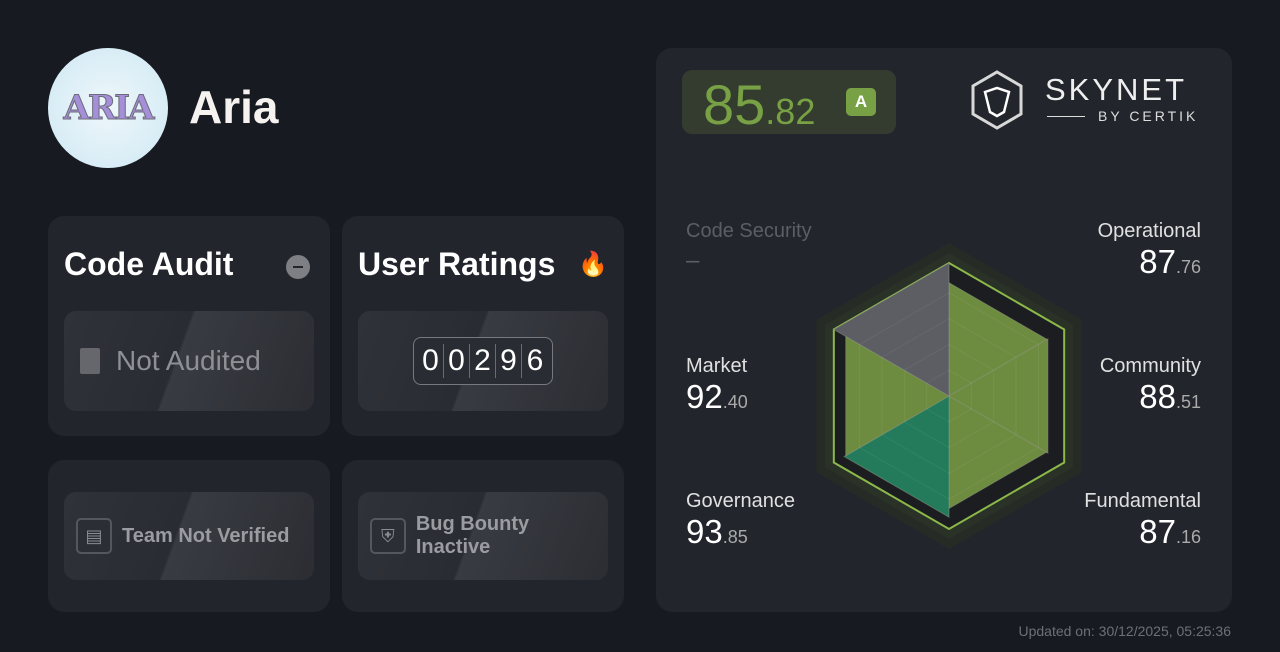  Describe the element at coordinates (734, 104) in the screenshot. I see `score-int: 85` at that location.